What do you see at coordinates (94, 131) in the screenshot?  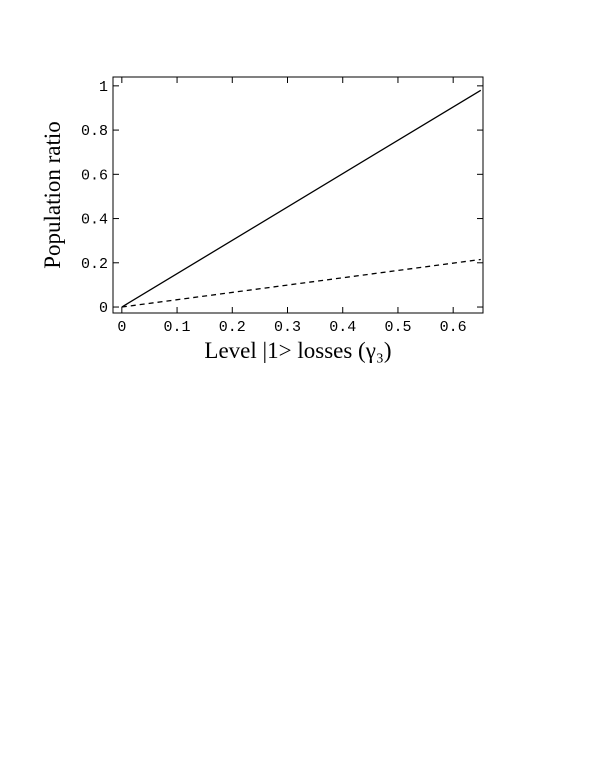 I see `y-tick-label: 0.8` at bounding box center [94, 131].